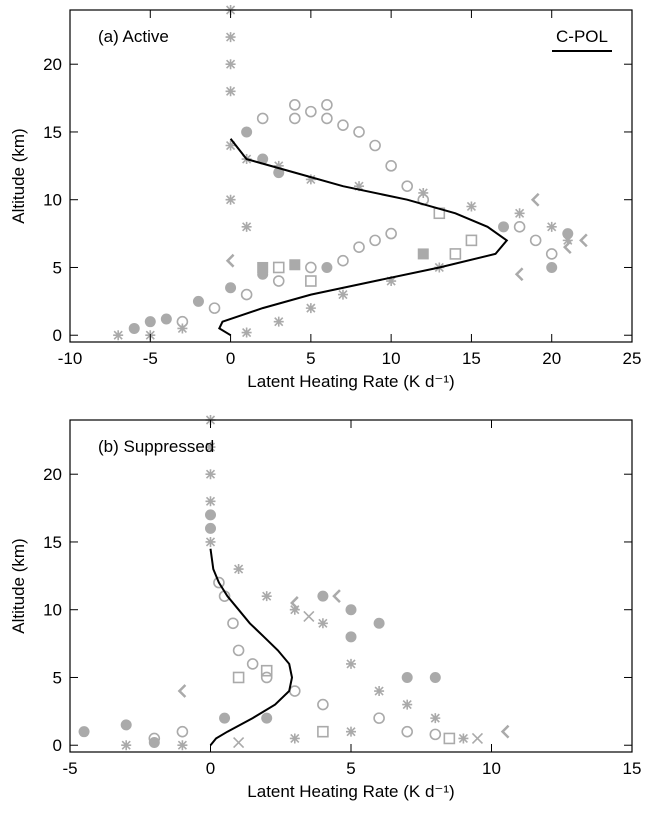  I want to click on x-axis-label: Latent Heating Rate (K d⁻¹), so click(350, 791).